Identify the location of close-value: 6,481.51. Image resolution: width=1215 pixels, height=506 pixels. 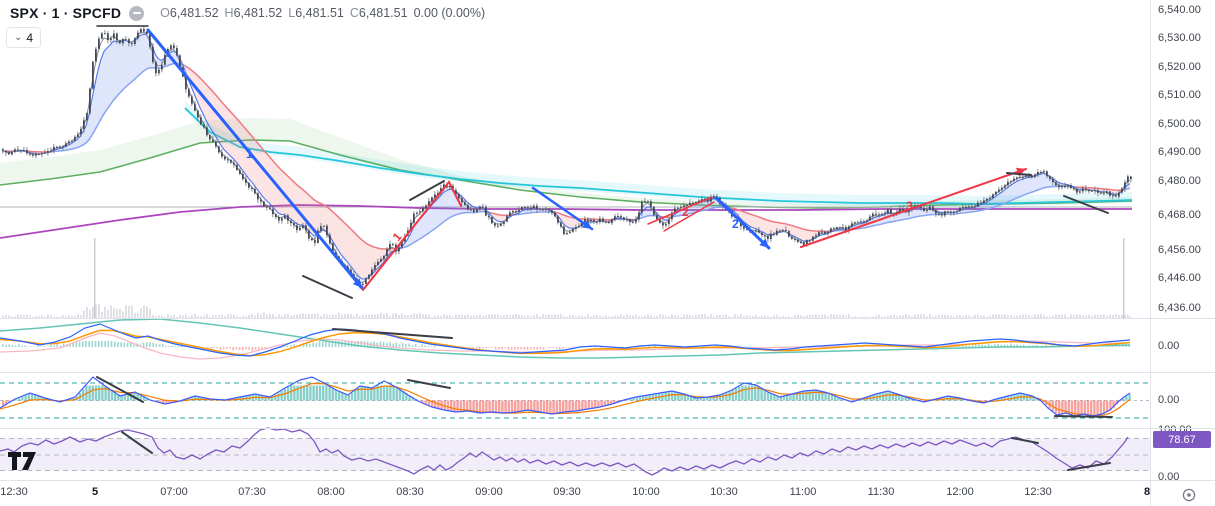
(383, 13).